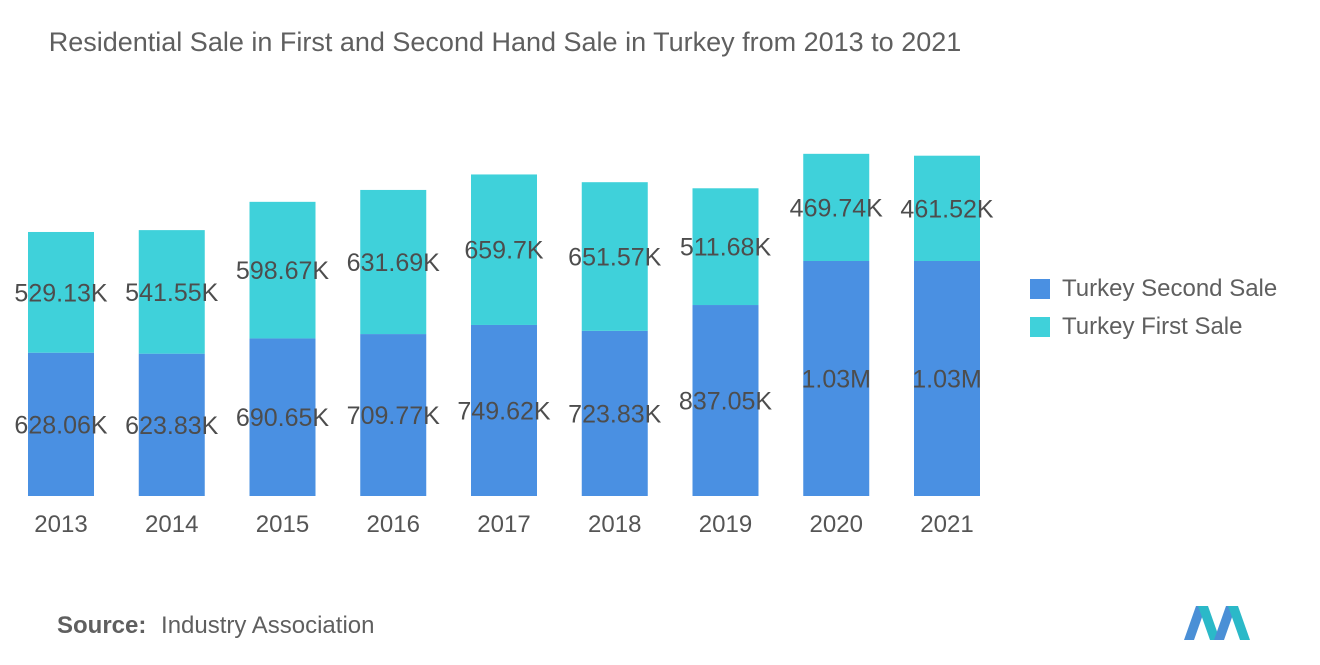  What do you see at coordinates (1217, 623) in the screenshot?
I see `mordor-intelligence-logo-icon` at bounding box center [1217, 623].